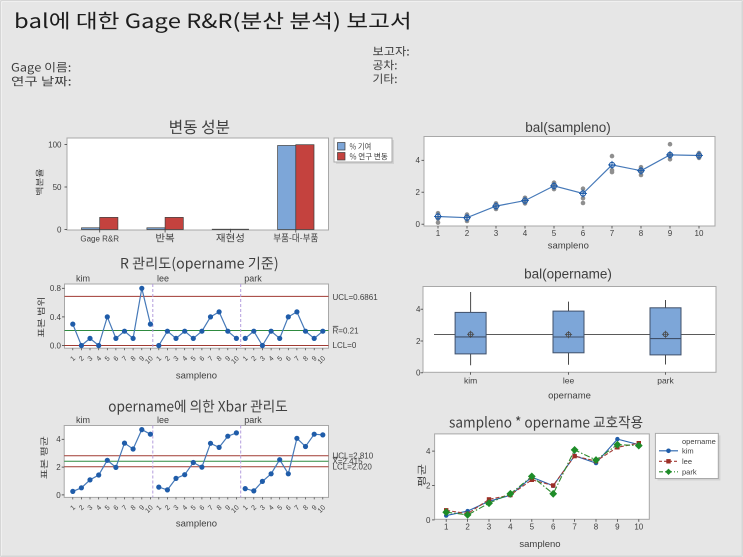 Image resolution: width=743 pixels, height=557 pixels. I want to click on svg-text: LCL=0, so click(345, 345).